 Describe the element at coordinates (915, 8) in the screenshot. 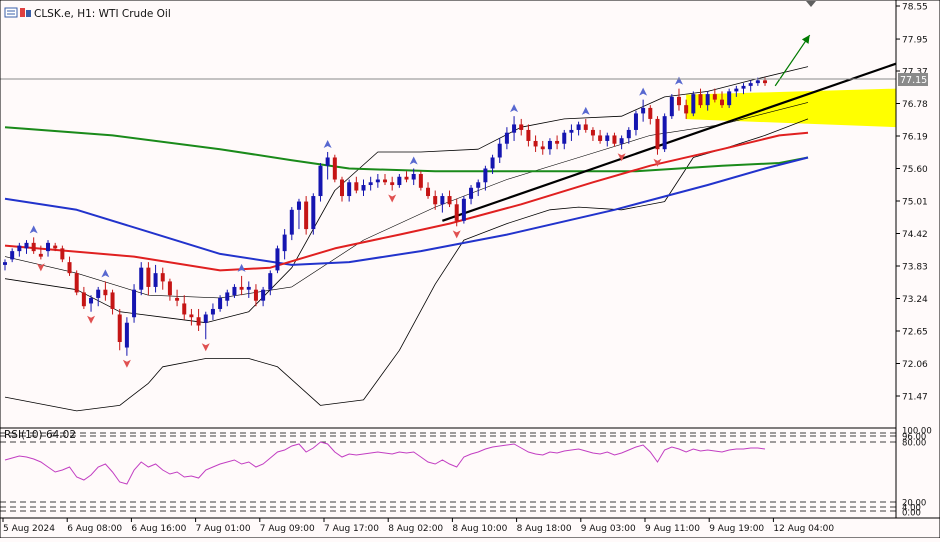

I see `price-tick-label: 78.55` at that location.